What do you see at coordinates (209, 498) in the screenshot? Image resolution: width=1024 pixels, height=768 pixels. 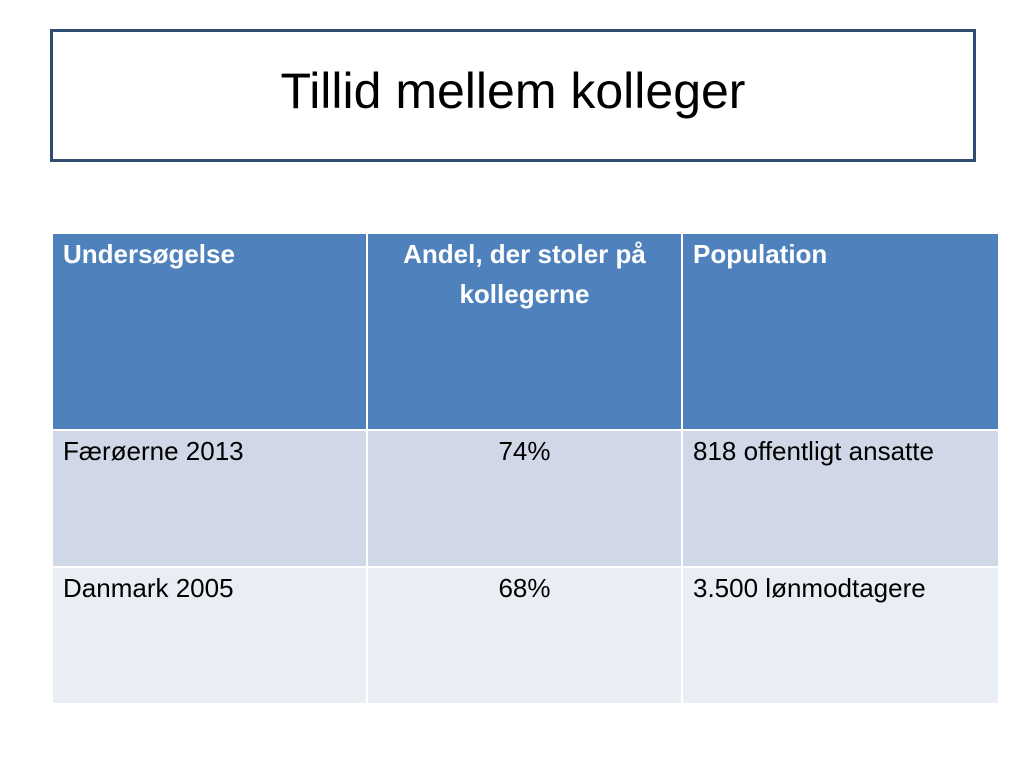 I see `cell-survey: Færøerne 2013` at bounding box center [209, 498].